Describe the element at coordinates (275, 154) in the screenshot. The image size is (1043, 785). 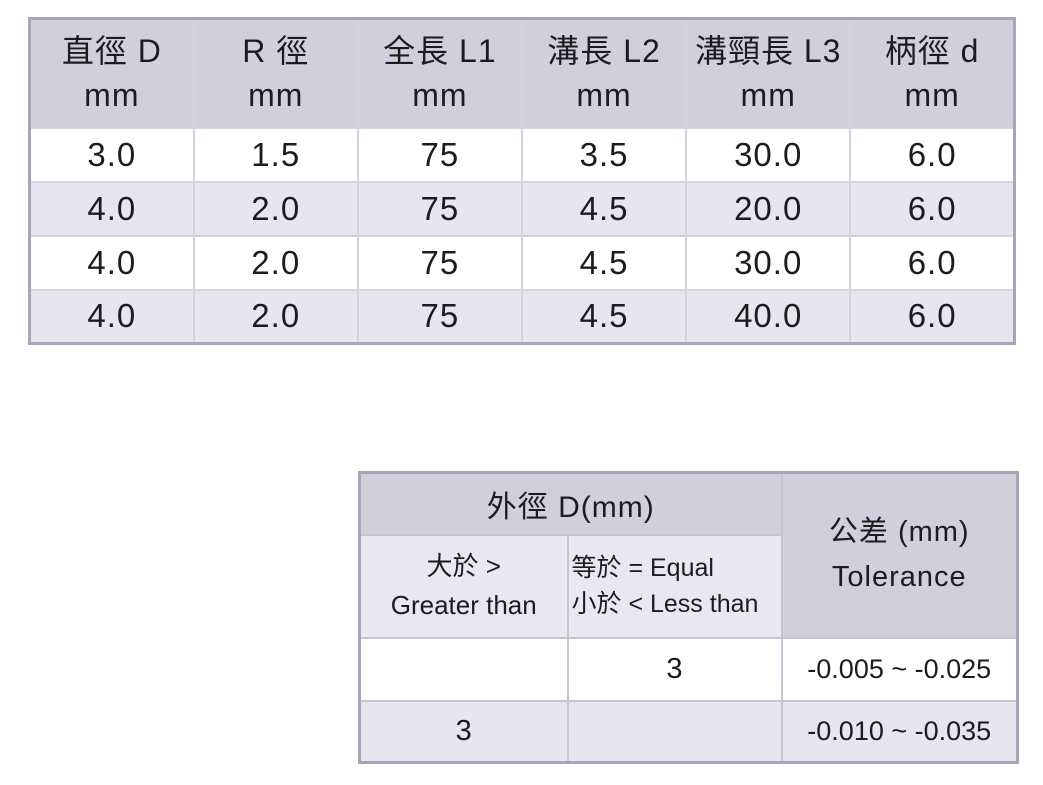
I see `spec-cell: 1.5` at that location.